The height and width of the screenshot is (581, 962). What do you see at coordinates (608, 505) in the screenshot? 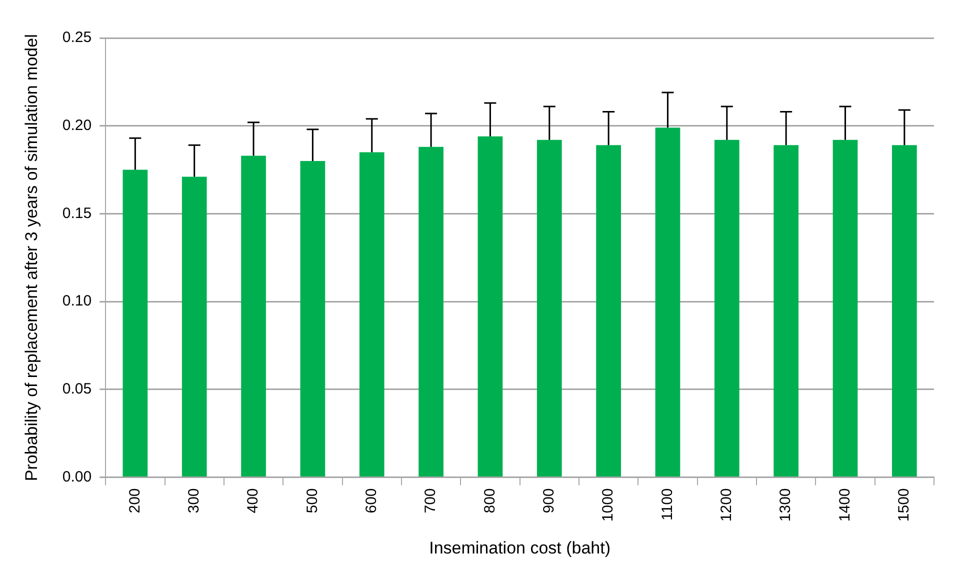
I see `x-tick-label: 1000` at bounding box center [608, 505].